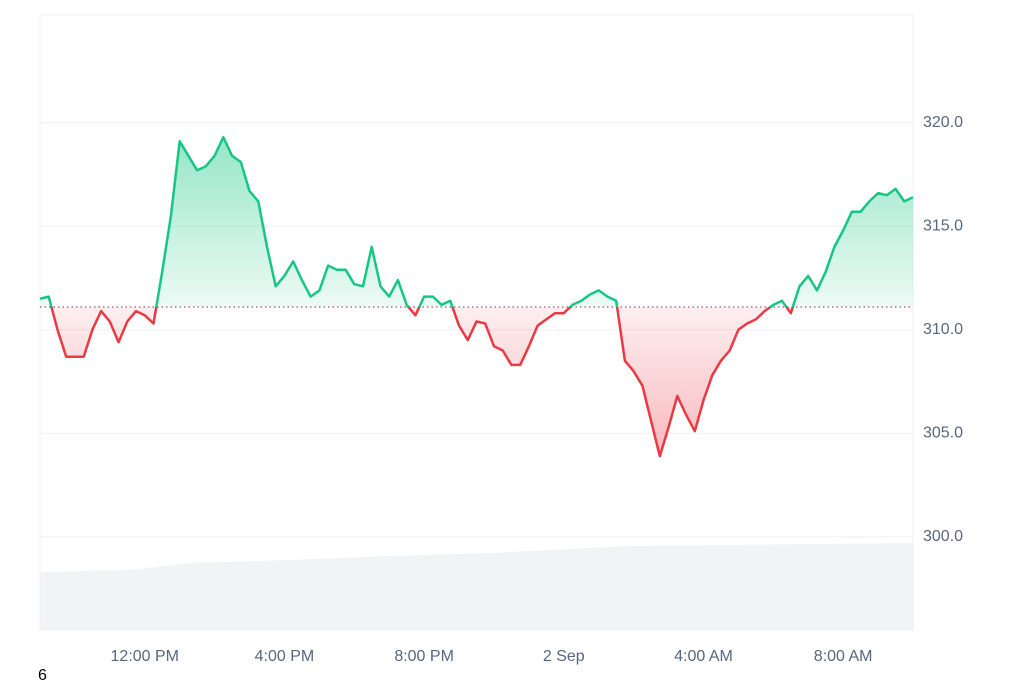 Image resolution: width=1024 pixels, height=688 pixels. I want to click on y-tick-label: 305.0, so click(943, 433).